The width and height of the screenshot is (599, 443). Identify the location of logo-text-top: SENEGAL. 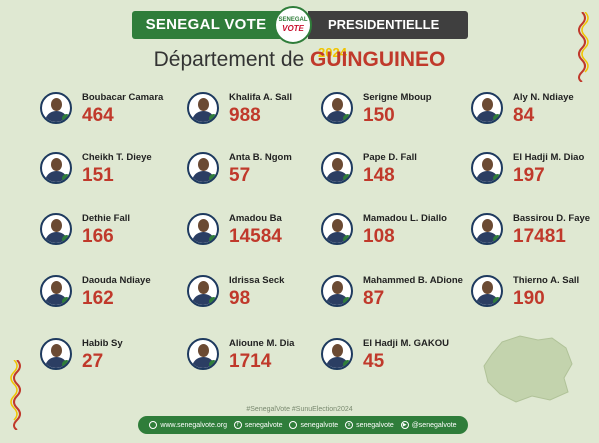
(293, 20).